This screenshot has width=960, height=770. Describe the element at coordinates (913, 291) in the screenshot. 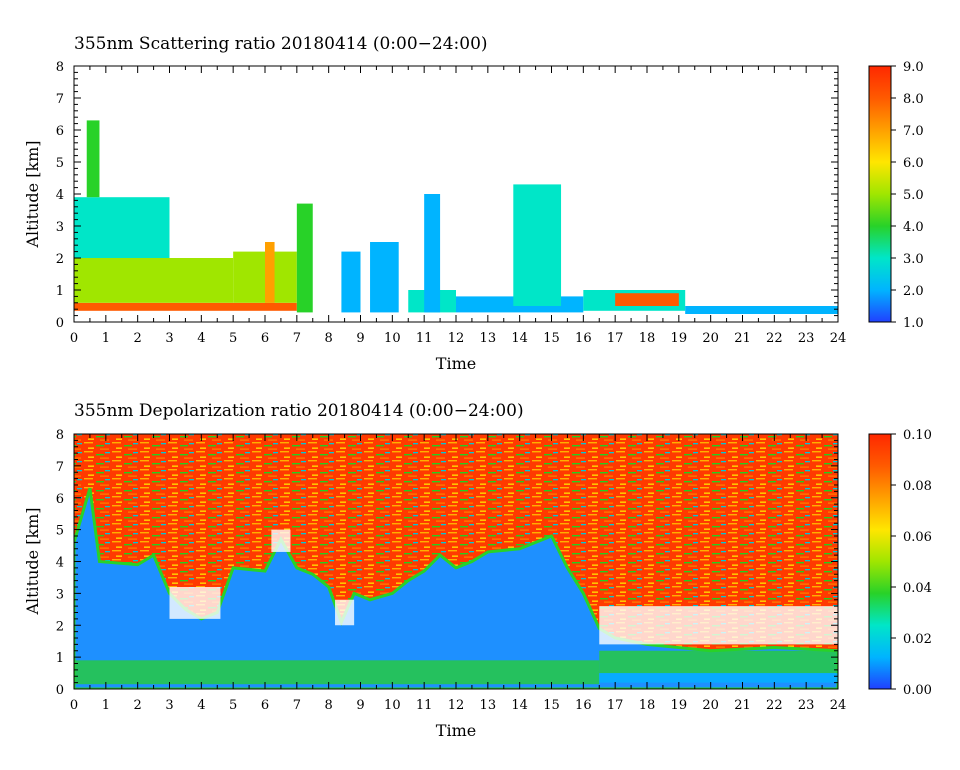

I see `colorbar-label: 2.0` at that location.